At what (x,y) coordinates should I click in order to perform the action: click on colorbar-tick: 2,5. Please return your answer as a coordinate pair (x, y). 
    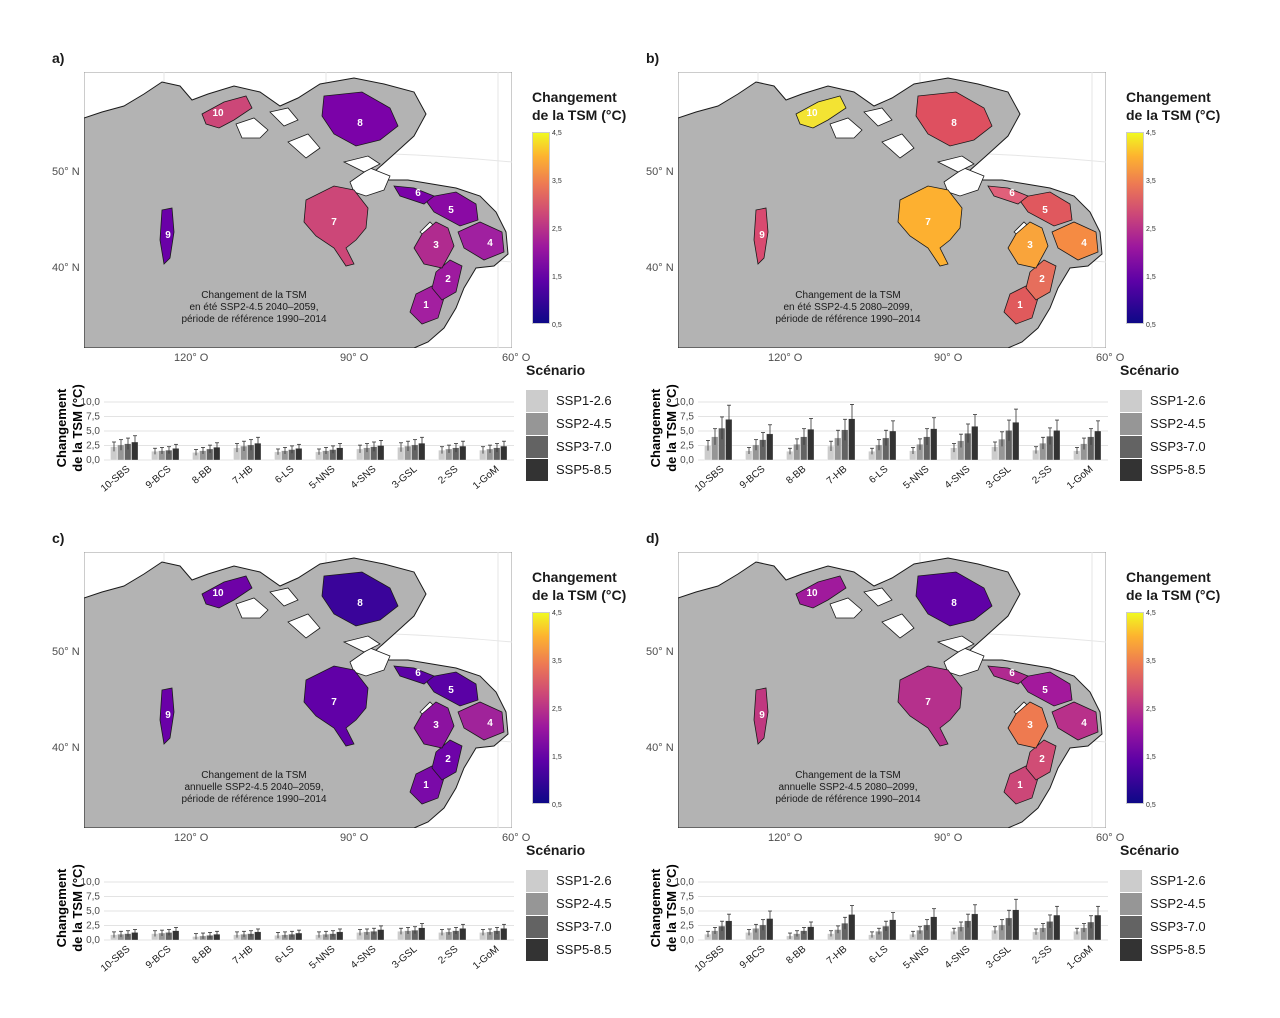
    Looking at the image, I should click on (1151, 709).